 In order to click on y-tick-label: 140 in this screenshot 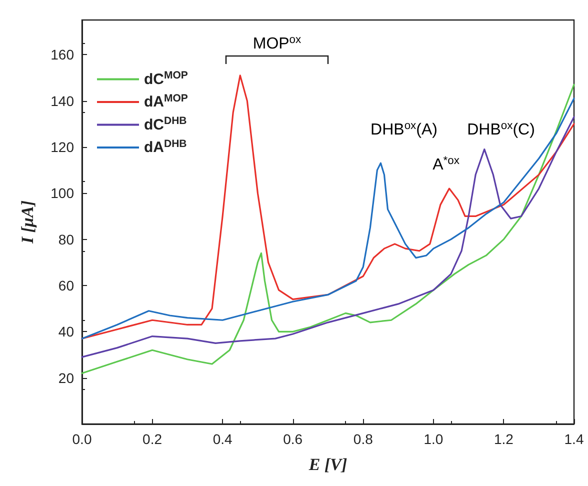, I will do `click(62, 100)`.